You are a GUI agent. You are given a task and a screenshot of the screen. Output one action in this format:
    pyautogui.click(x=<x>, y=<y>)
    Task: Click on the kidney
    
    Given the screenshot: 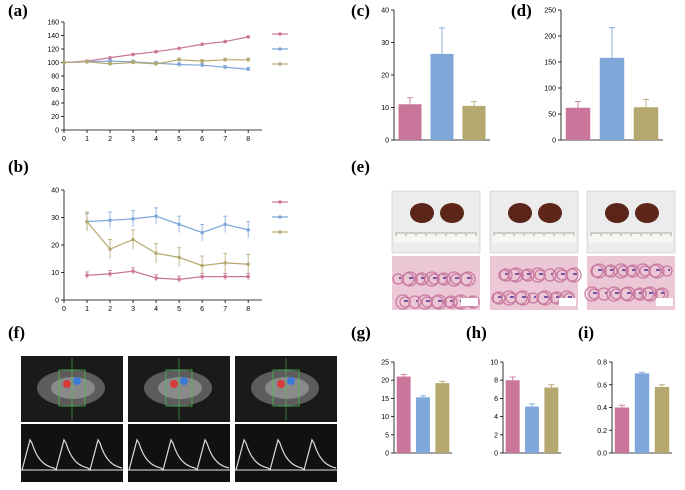 What is the action you would take?
    pyautogui.click(x=422, y=213)
    